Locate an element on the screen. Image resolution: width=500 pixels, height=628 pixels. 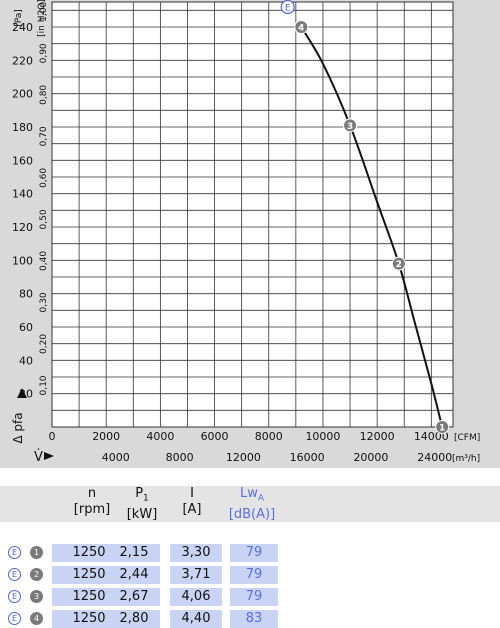
x-tick-cfm: 8000 is located at coordinates (269, 436).